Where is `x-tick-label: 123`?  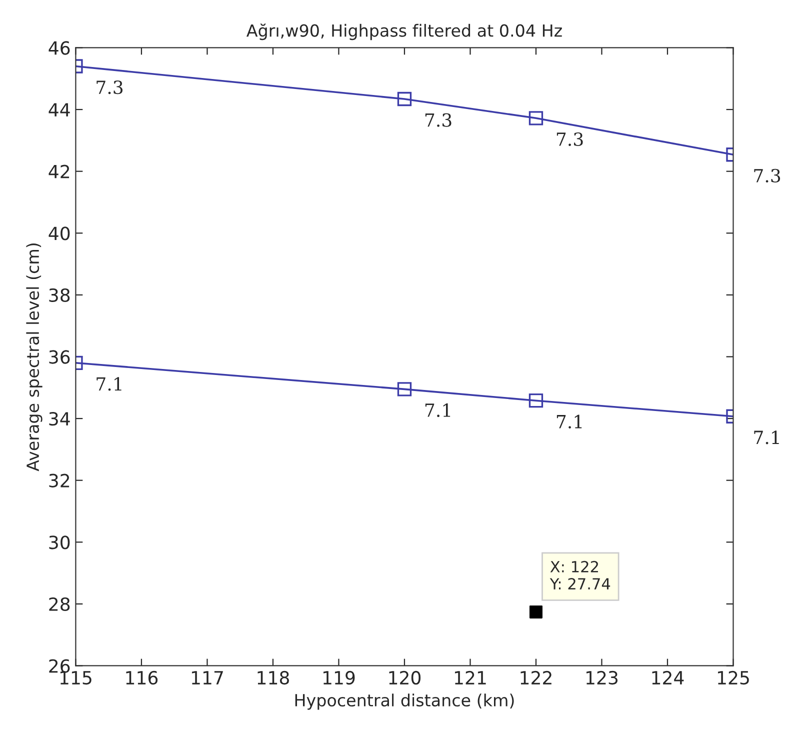
x-tick-label: 123 is located at coordinates (602, 677).